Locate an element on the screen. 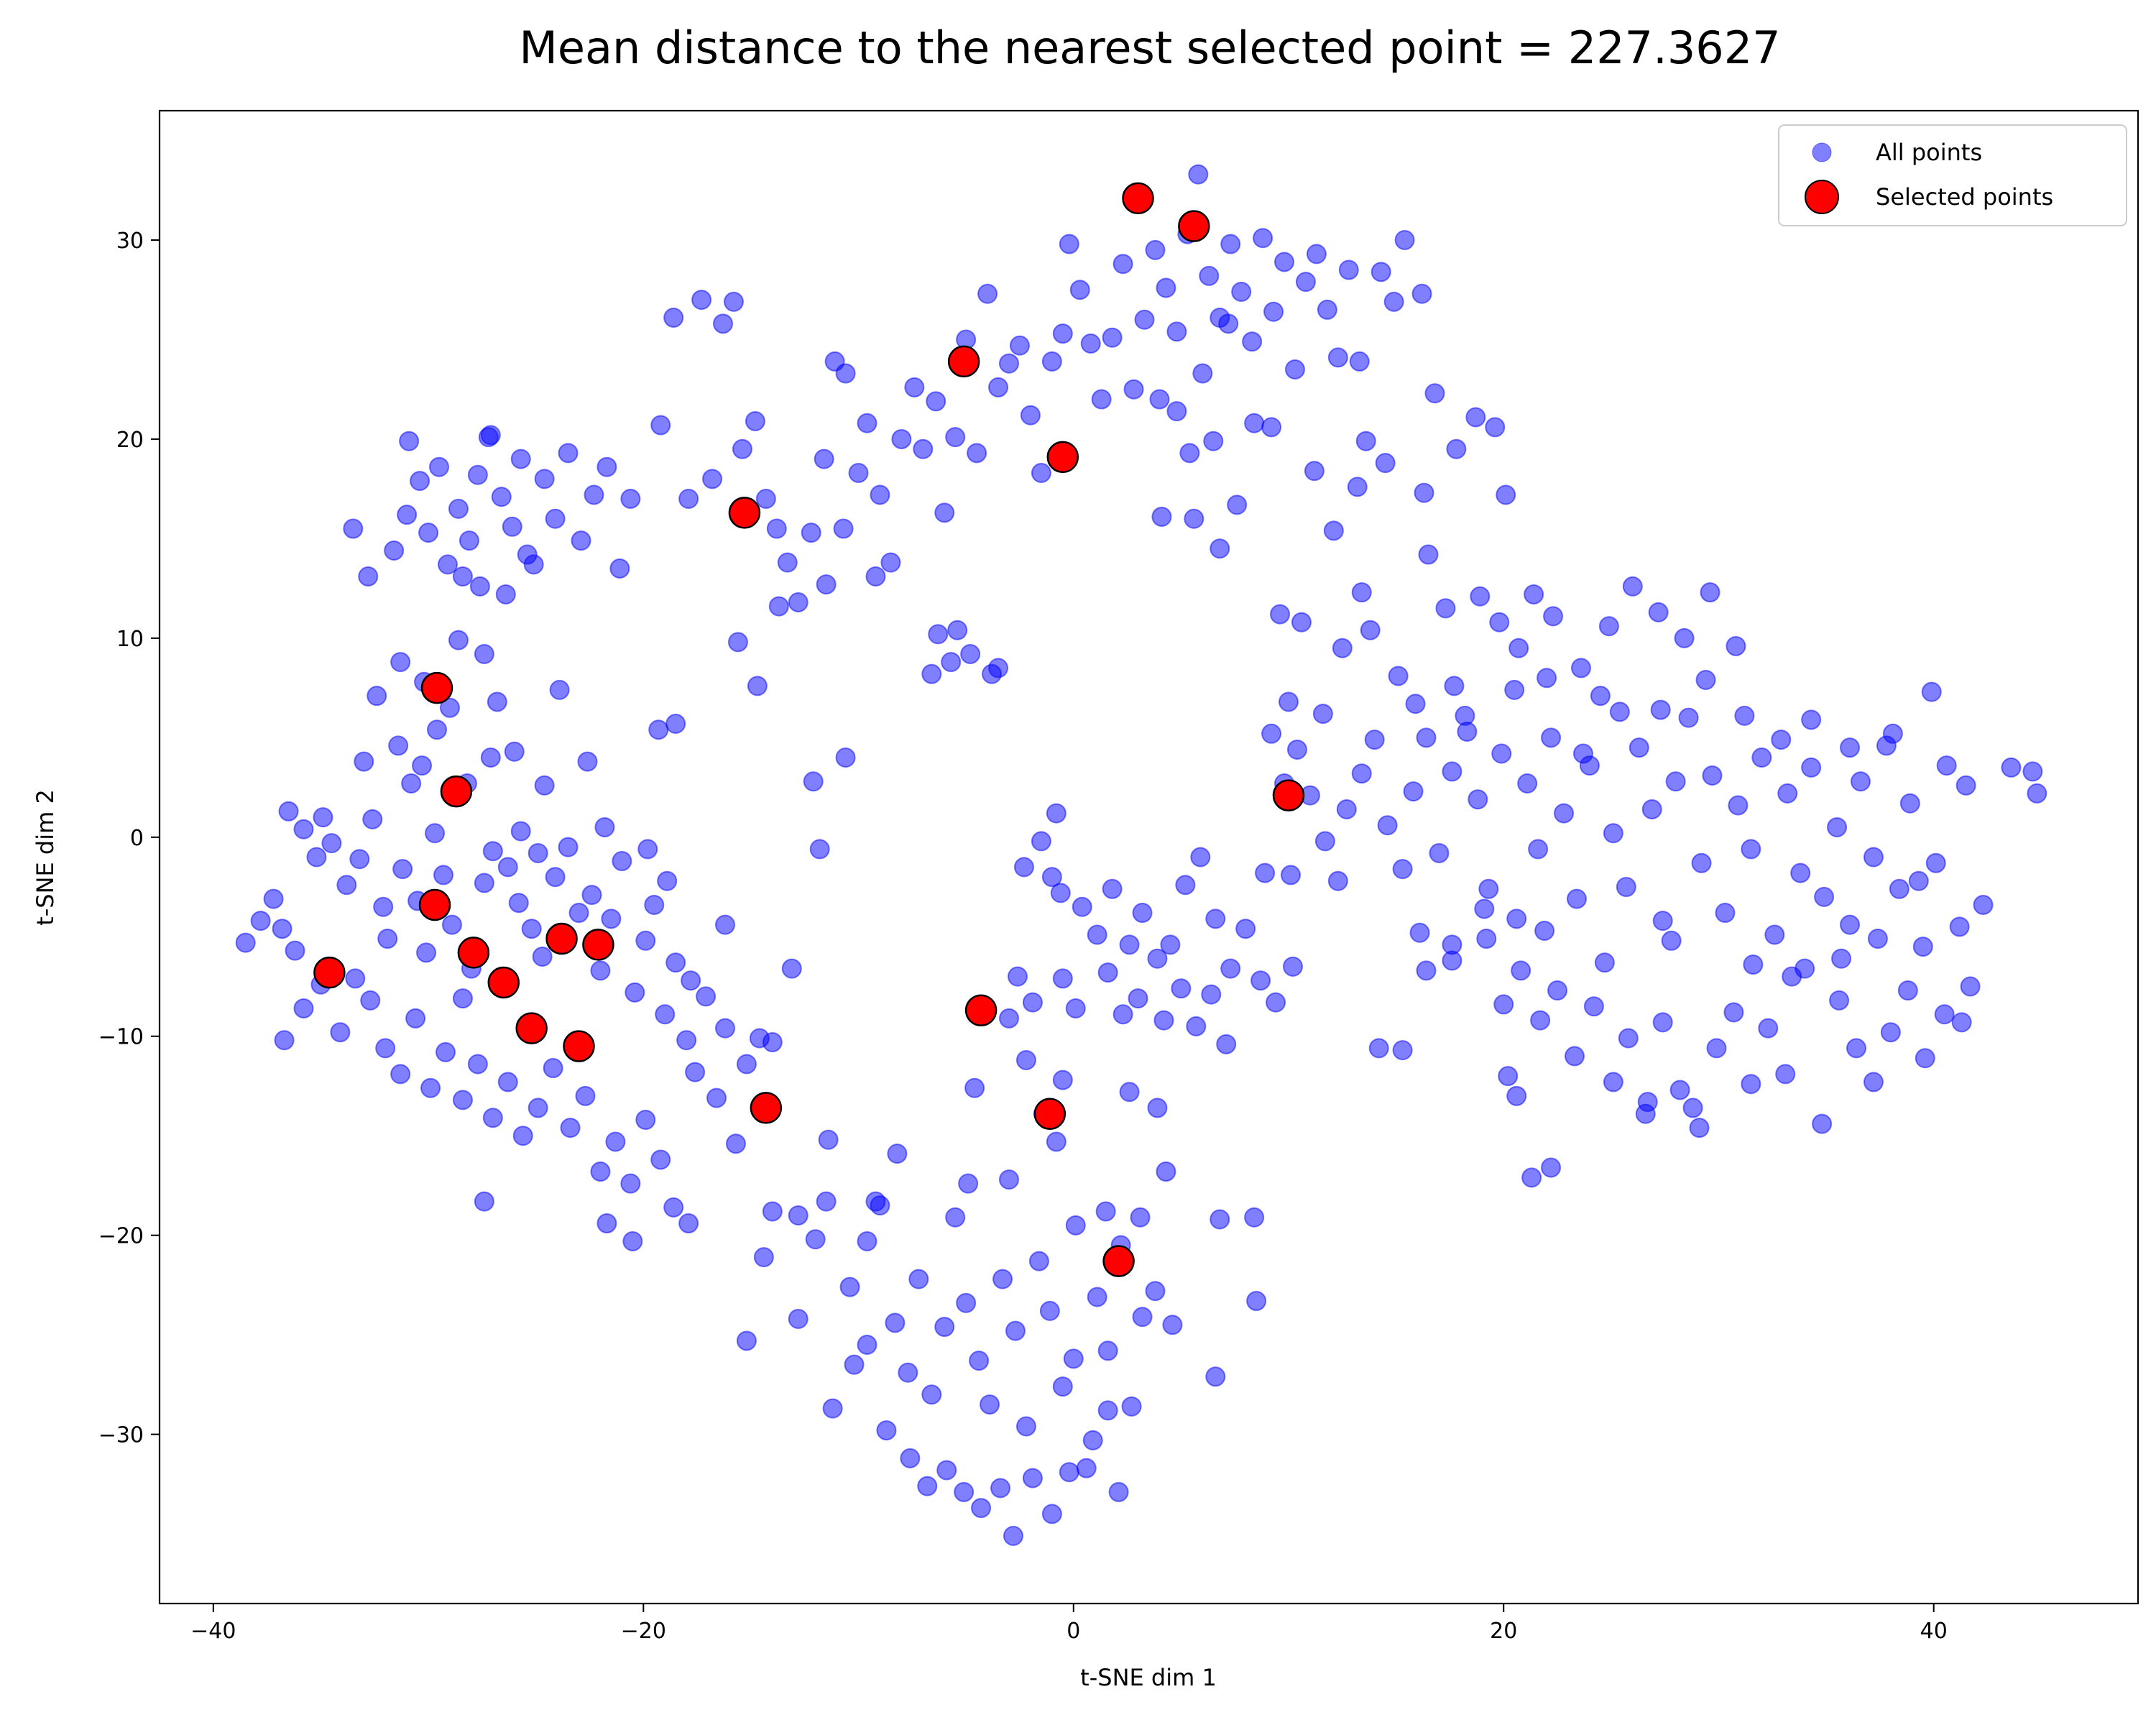 This screenshot has height=1725, width=2156. y-tick-label: 10 is located at coordinates (130, 639).